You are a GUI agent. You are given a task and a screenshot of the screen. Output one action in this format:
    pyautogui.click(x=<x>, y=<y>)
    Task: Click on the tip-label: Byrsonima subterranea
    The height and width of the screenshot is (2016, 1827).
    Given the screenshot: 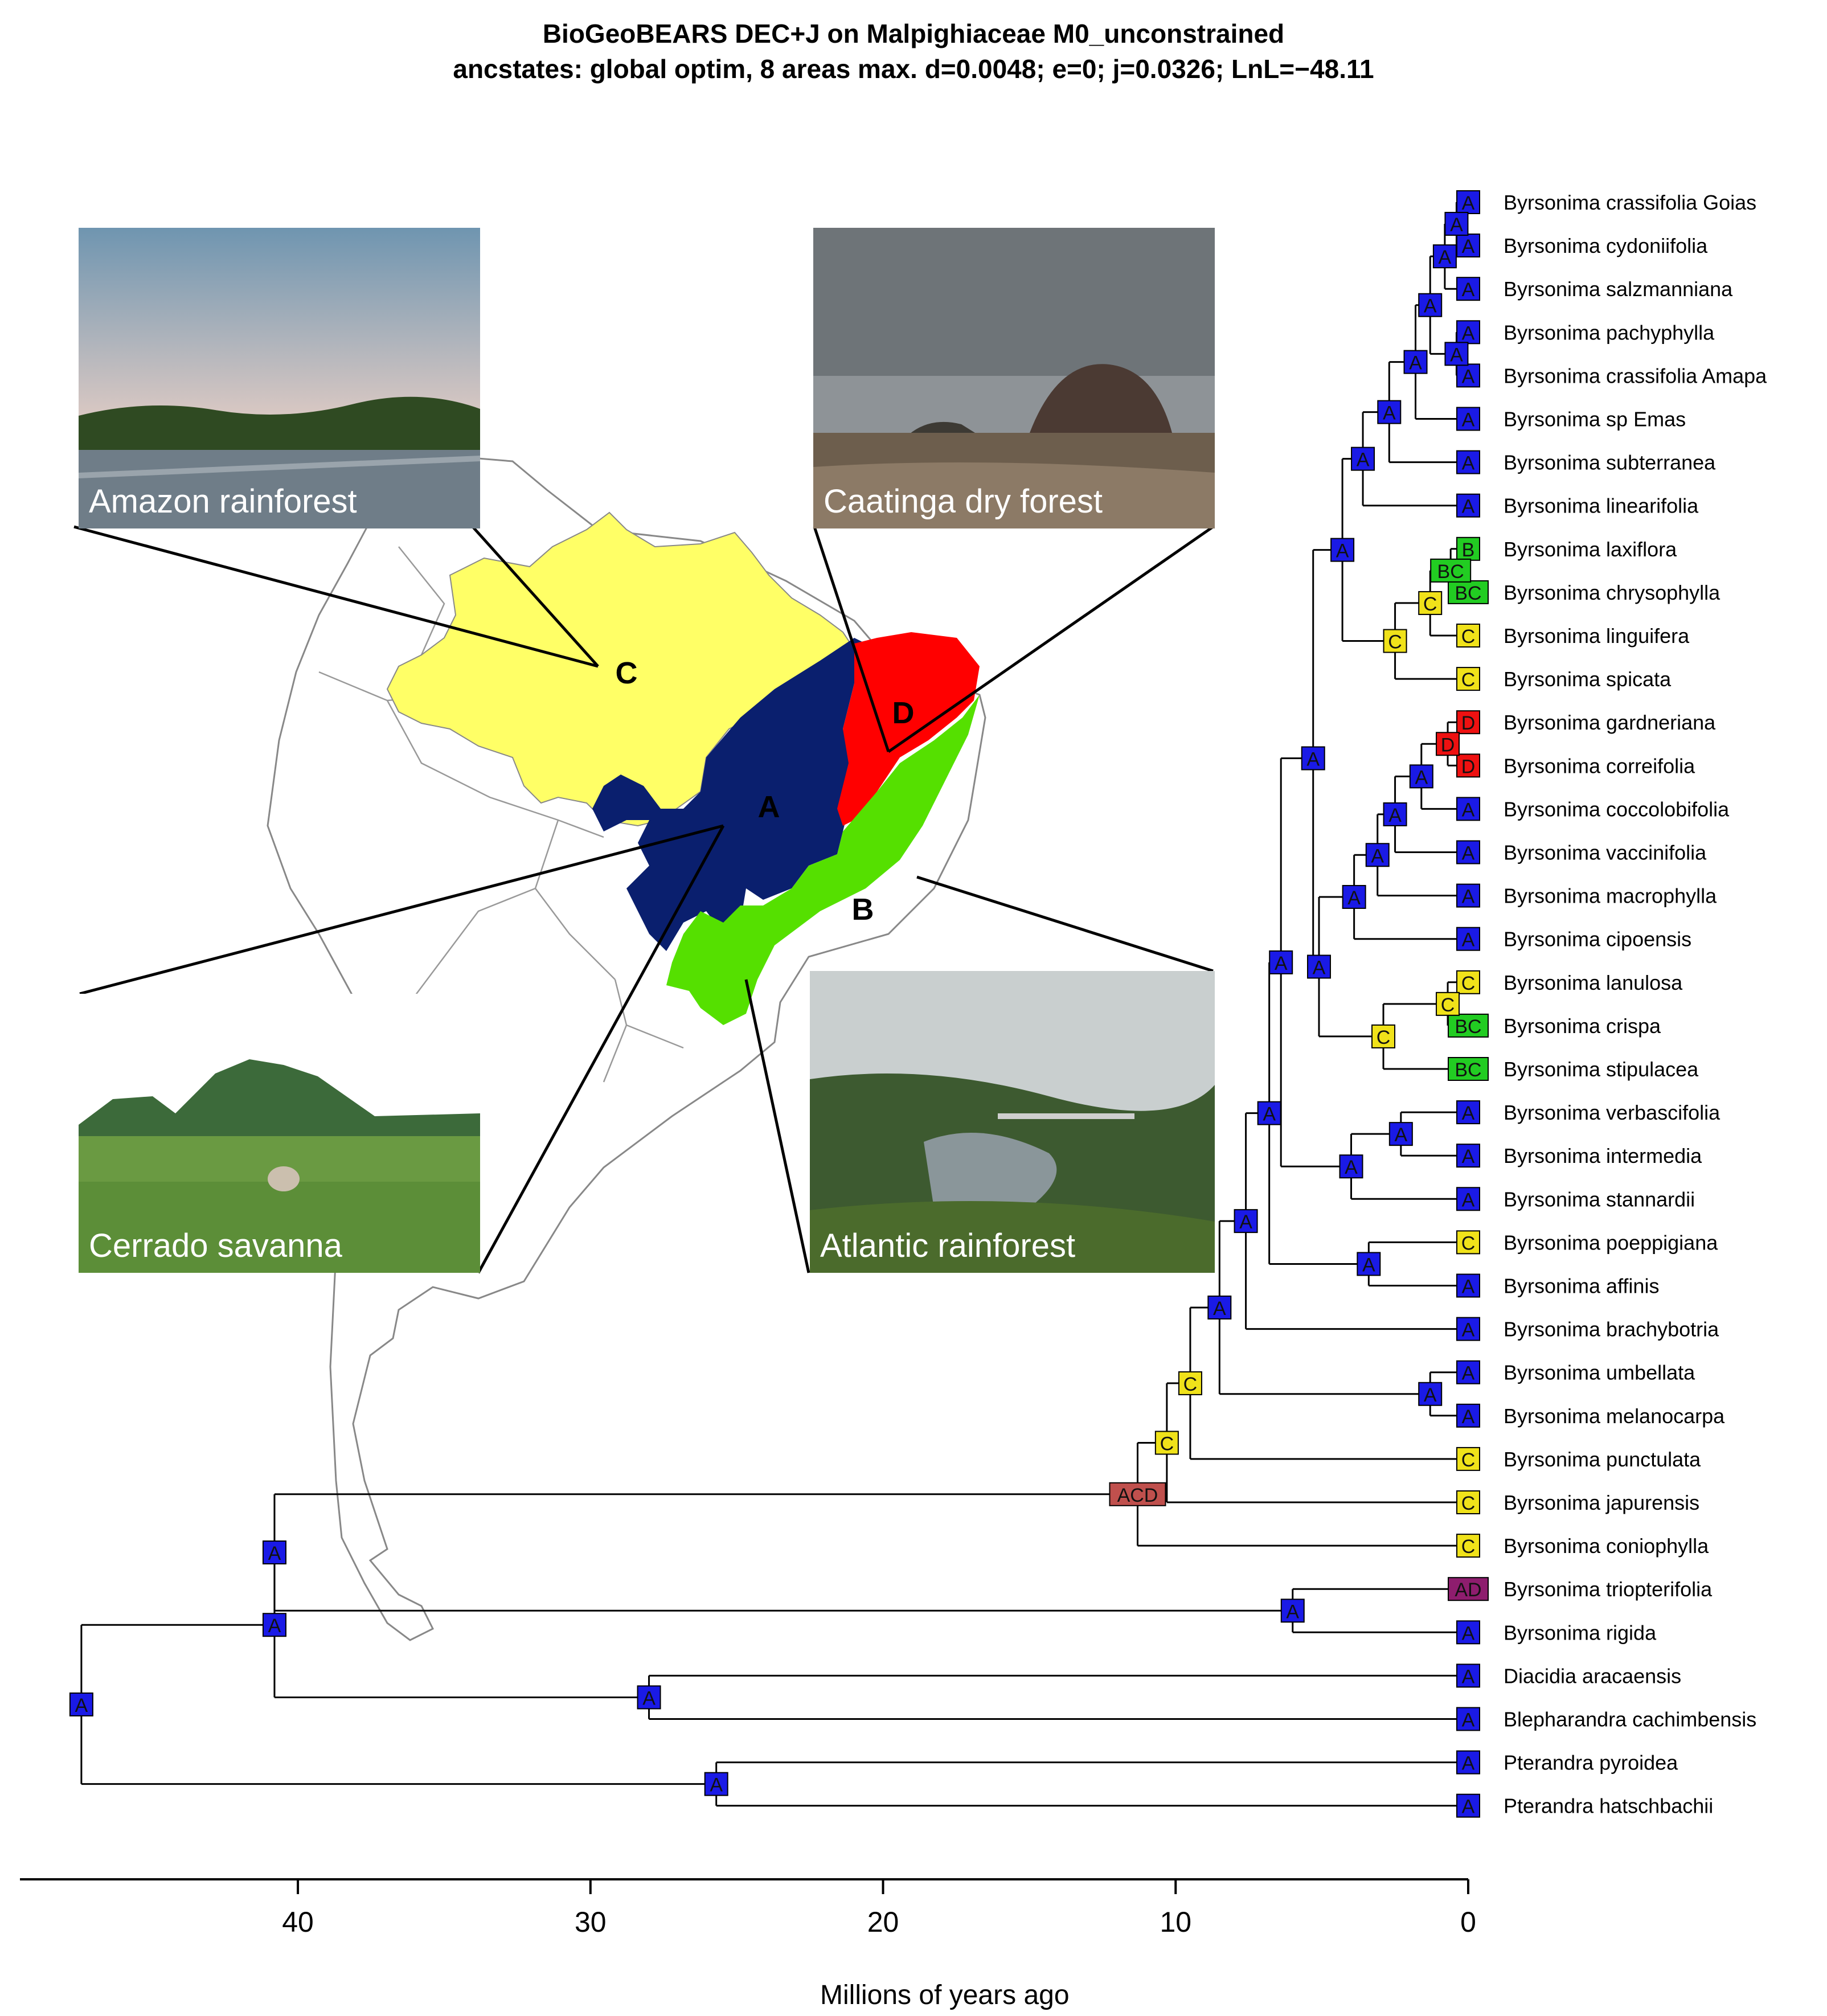 What is the action you would take?
    pyautogui.click(x=1610, y=462)
    